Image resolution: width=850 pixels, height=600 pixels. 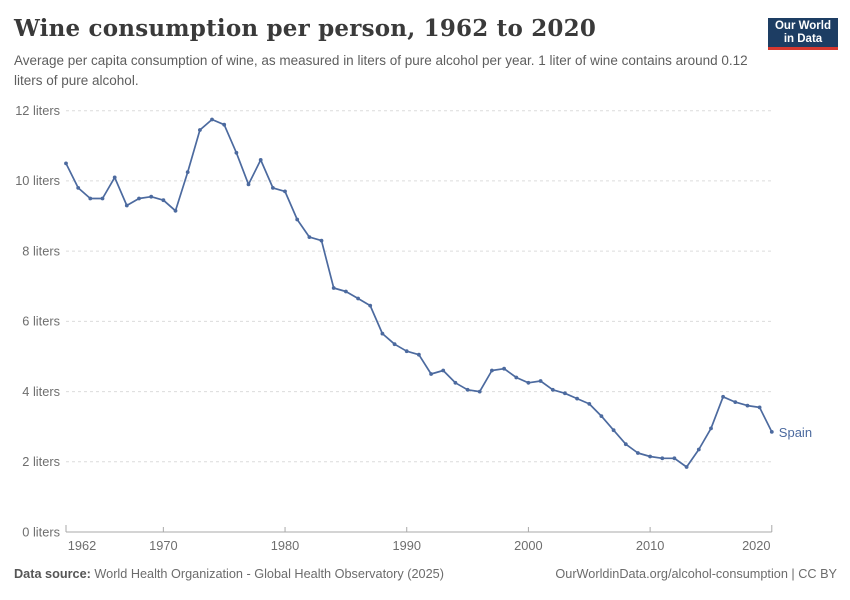 What do you see at coordinates (285, 545) in the screenshot?
I see `x-axis-tick-label: 1980` at bounding box center [285, 545].